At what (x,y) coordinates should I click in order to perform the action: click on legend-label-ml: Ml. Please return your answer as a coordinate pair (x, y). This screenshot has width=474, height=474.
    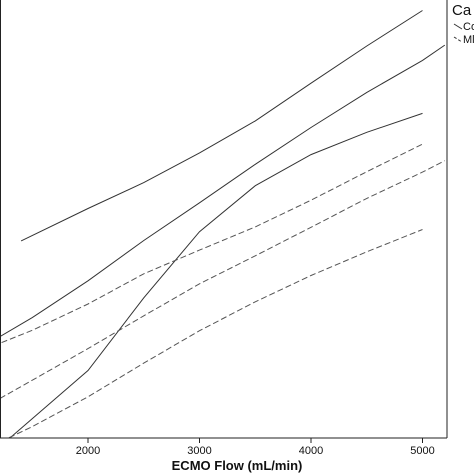
    Looking at the image, I should click on (468, 40).